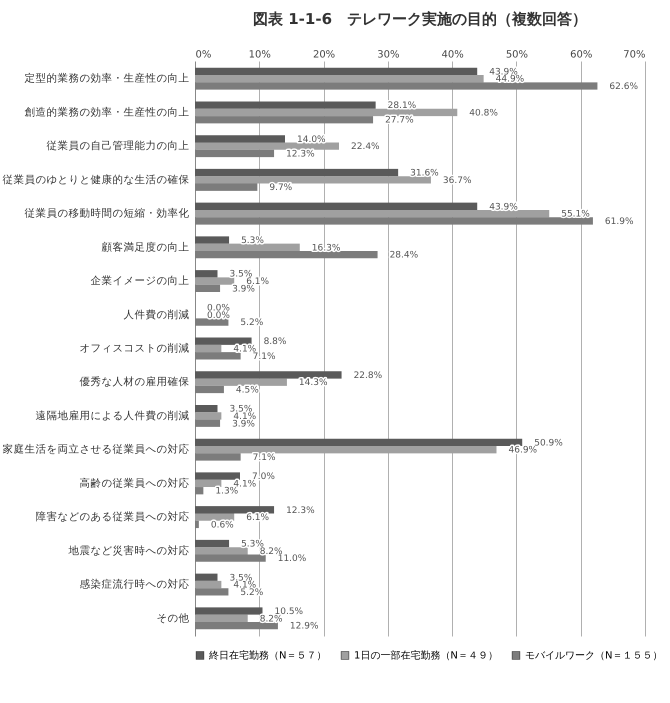  Describe the element at coordinates (140, 281) in the screenshot. I see `y-tick-label: 企業イメージの向上` at that location.